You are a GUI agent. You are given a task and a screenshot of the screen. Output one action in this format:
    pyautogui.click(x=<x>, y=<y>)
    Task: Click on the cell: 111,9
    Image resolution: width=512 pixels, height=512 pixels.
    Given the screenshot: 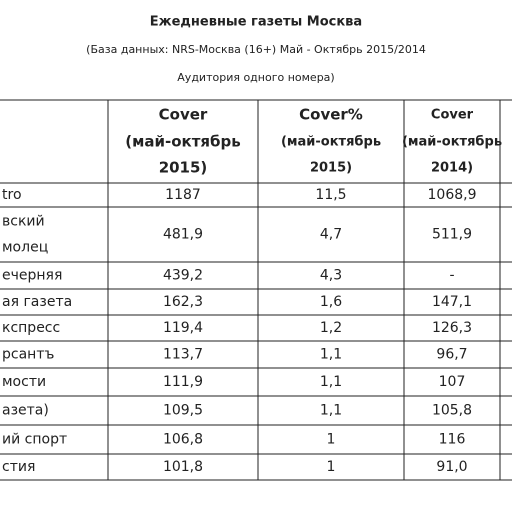 What is the action you would take?
    pyautogui.click(x=183, y=382)
    